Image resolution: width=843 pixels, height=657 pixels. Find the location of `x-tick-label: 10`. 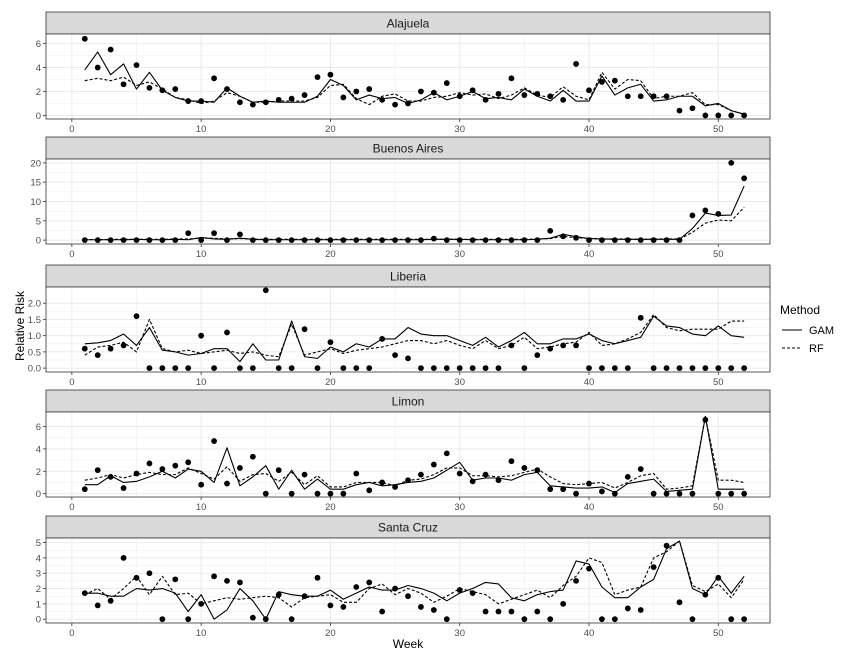

x-tick-label: 10 is located at coordinates (201, 129).